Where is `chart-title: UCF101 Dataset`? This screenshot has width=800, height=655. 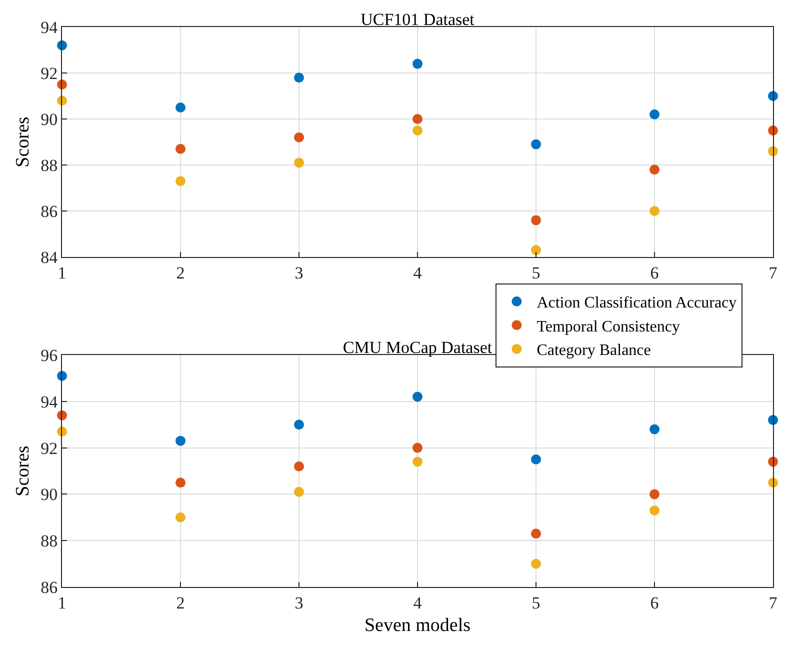 chart-title: UCF101 Dataset is located at coordinates (417, 19).